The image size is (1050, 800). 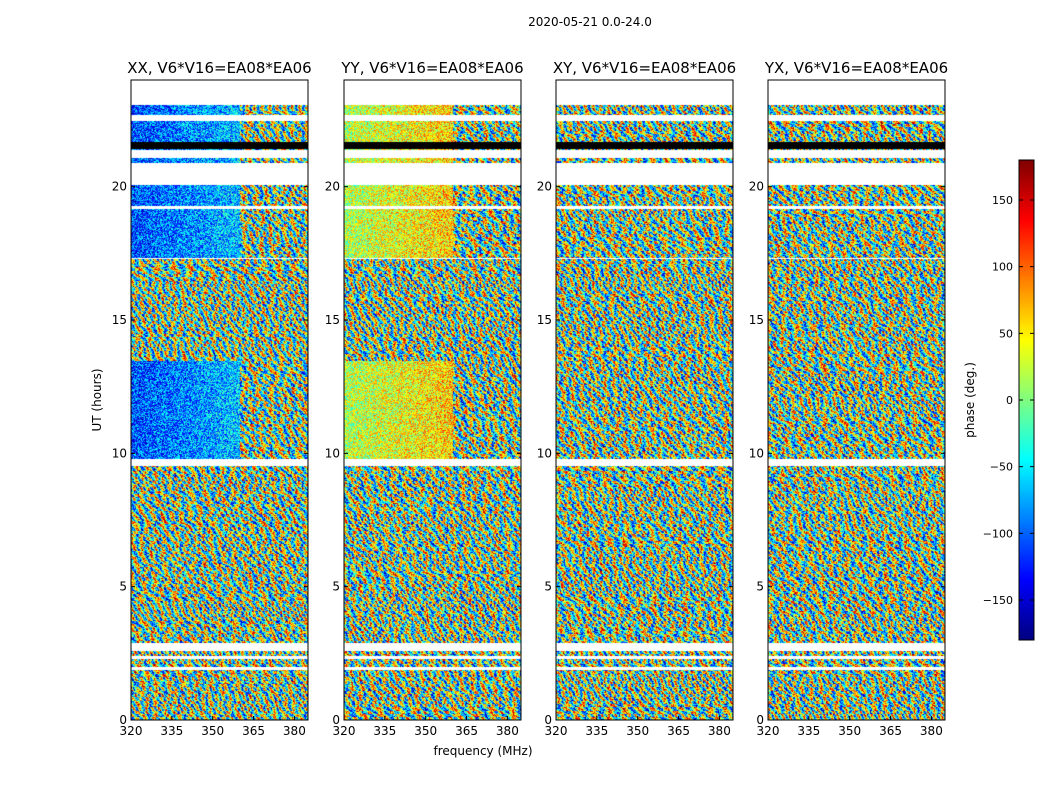 What do you see at coordinates (1001, 467) in the screenshot?
I see `colorbar-tick-label: −50` at bounding box center [1001, 467].